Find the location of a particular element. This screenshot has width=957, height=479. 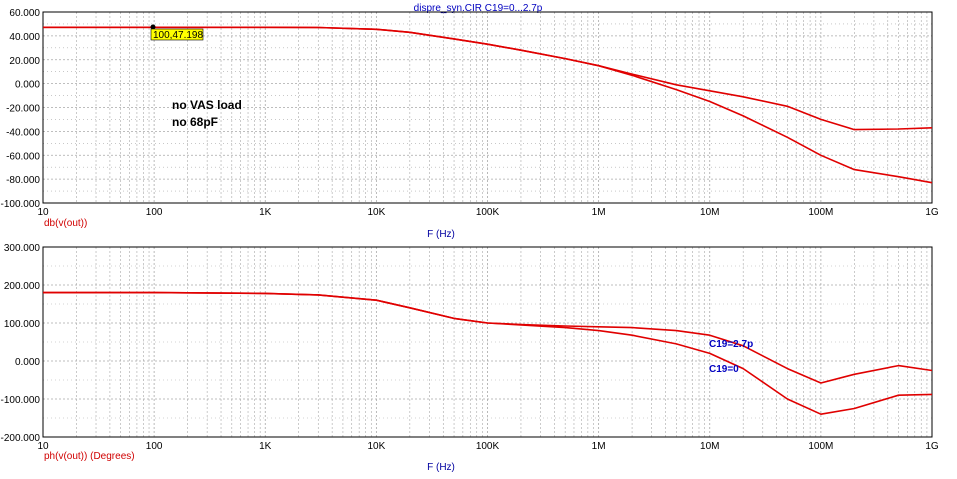

y-tick-label: 40.000 is located at coordinates (24, 37).